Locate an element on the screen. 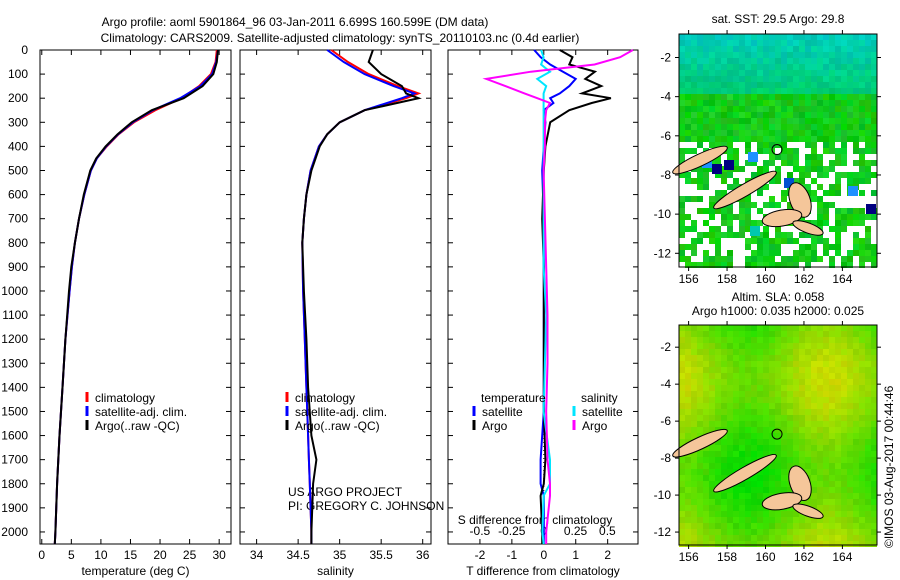 The width and height of the screenshot is (900, 580). x-tick-label: 10 is located at coordinates (101, 555).